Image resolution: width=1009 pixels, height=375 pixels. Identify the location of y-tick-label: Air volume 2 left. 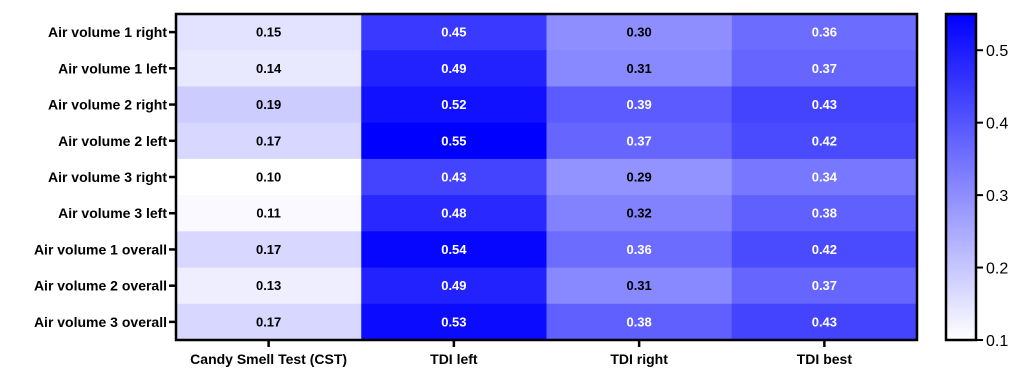
(112, 141).